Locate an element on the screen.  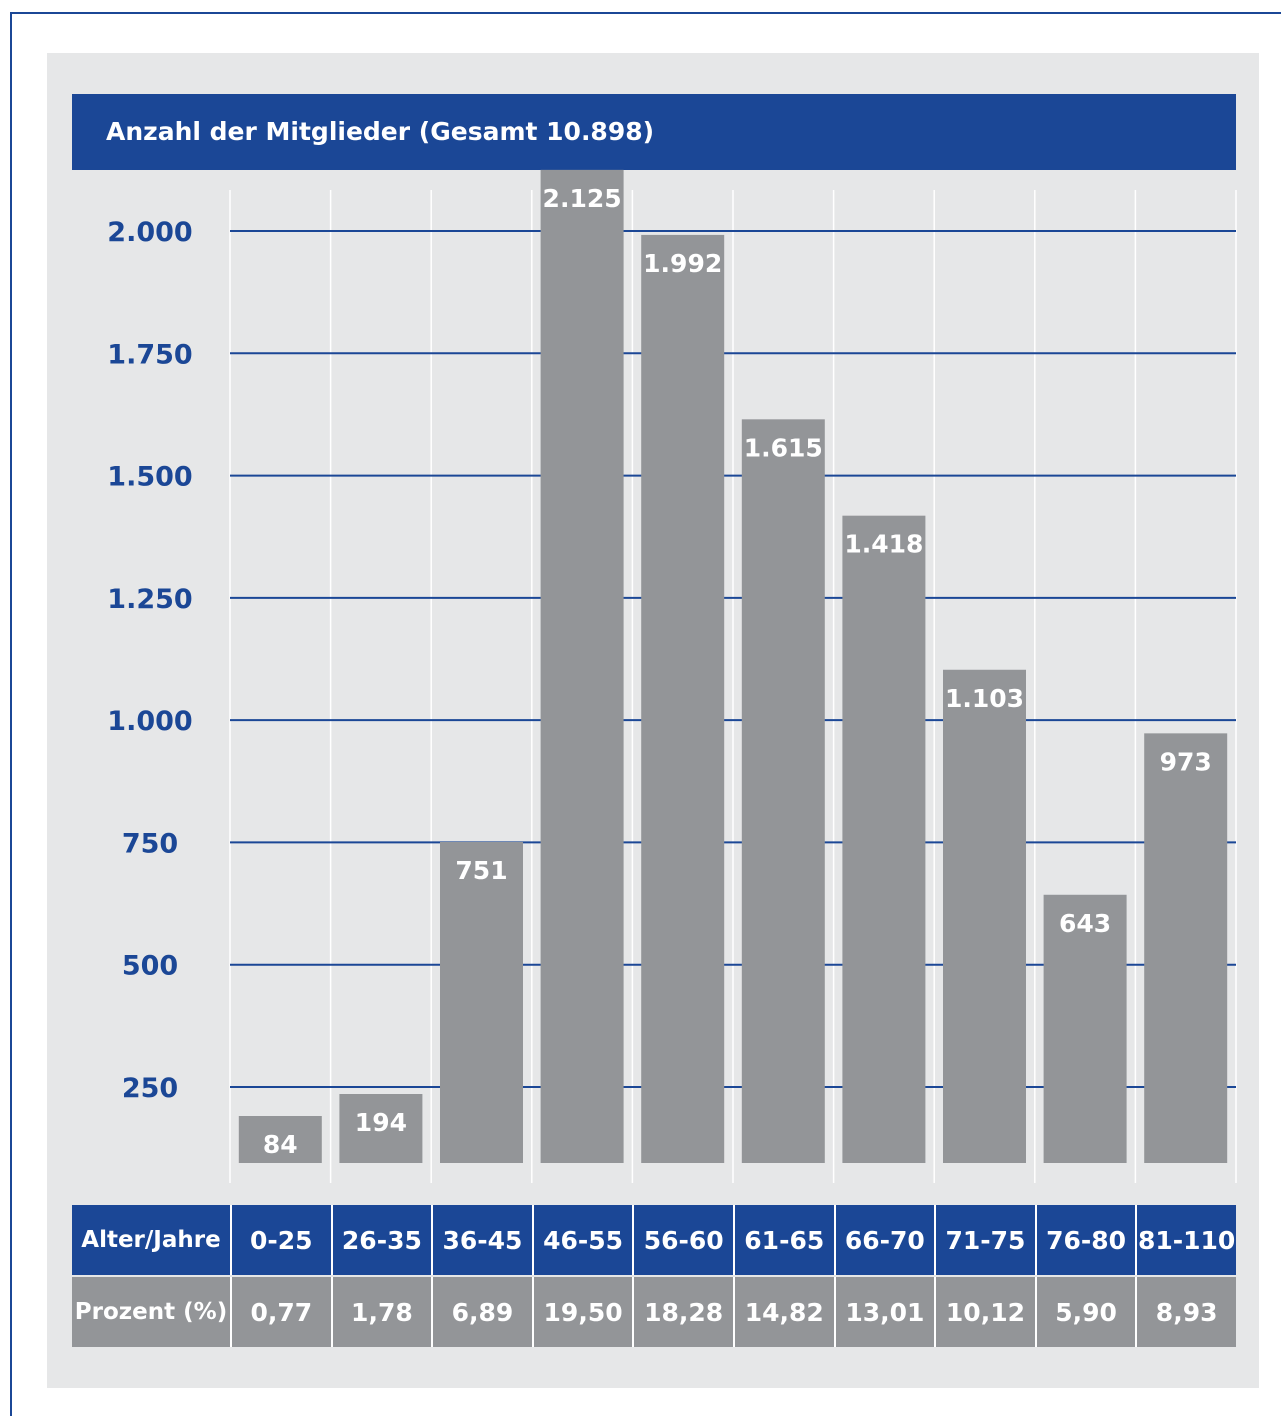
y-tick-label: 250 is located at coordinates (150, 1088).